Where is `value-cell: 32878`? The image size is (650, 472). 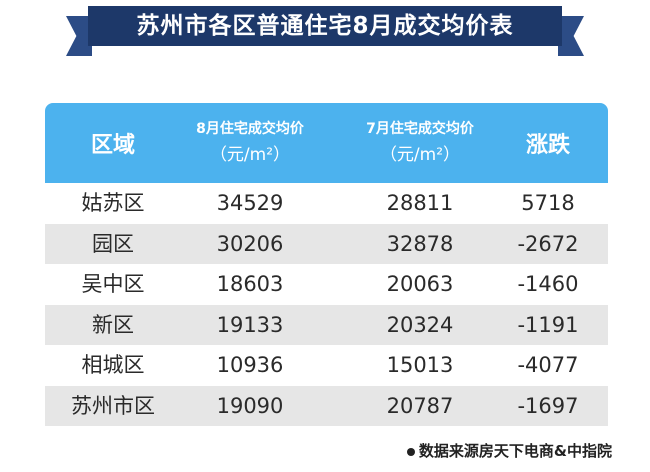 value-cell: 32878 is located at coordinates (420, 243).